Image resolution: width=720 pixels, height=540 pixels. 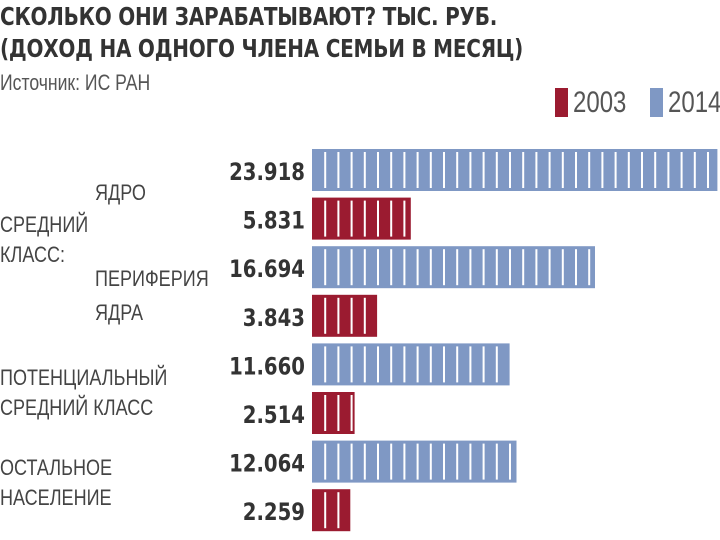 What do you see at coordinates (75, 82) in the screenshot?
I see `source-note: Источник: ИС РАН` at bounding box center [75, 82].